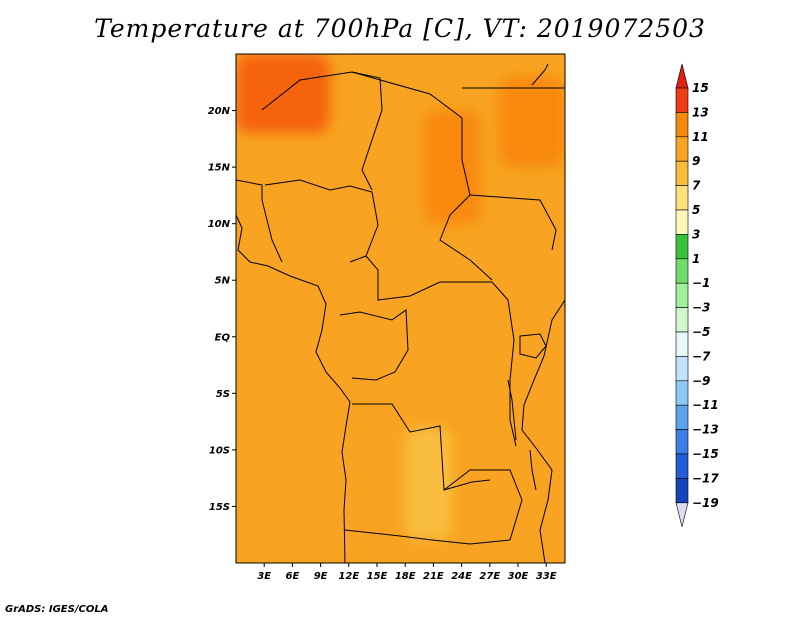  Describe the element at coordinates (377, 576) in the screenshot. I see `x-tick-label: 15E` at that location.